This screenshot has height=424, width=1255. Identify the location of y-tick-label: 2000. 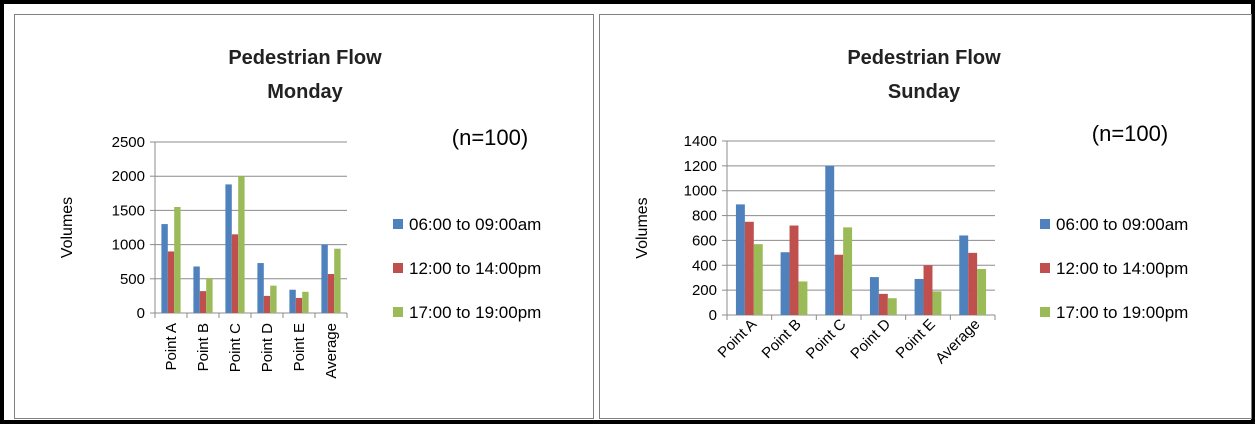
(128, 176).